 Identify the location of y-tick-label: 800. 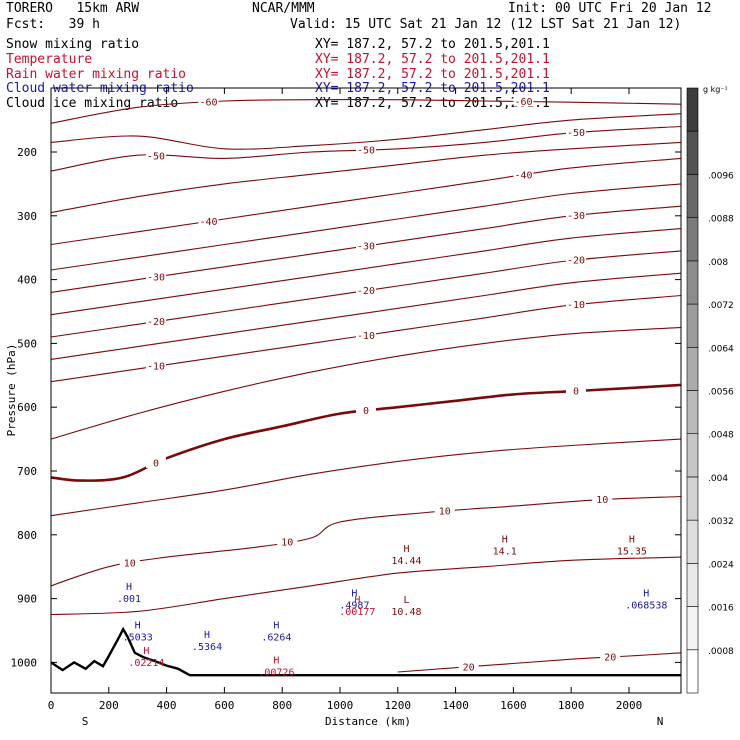
(27, 535).